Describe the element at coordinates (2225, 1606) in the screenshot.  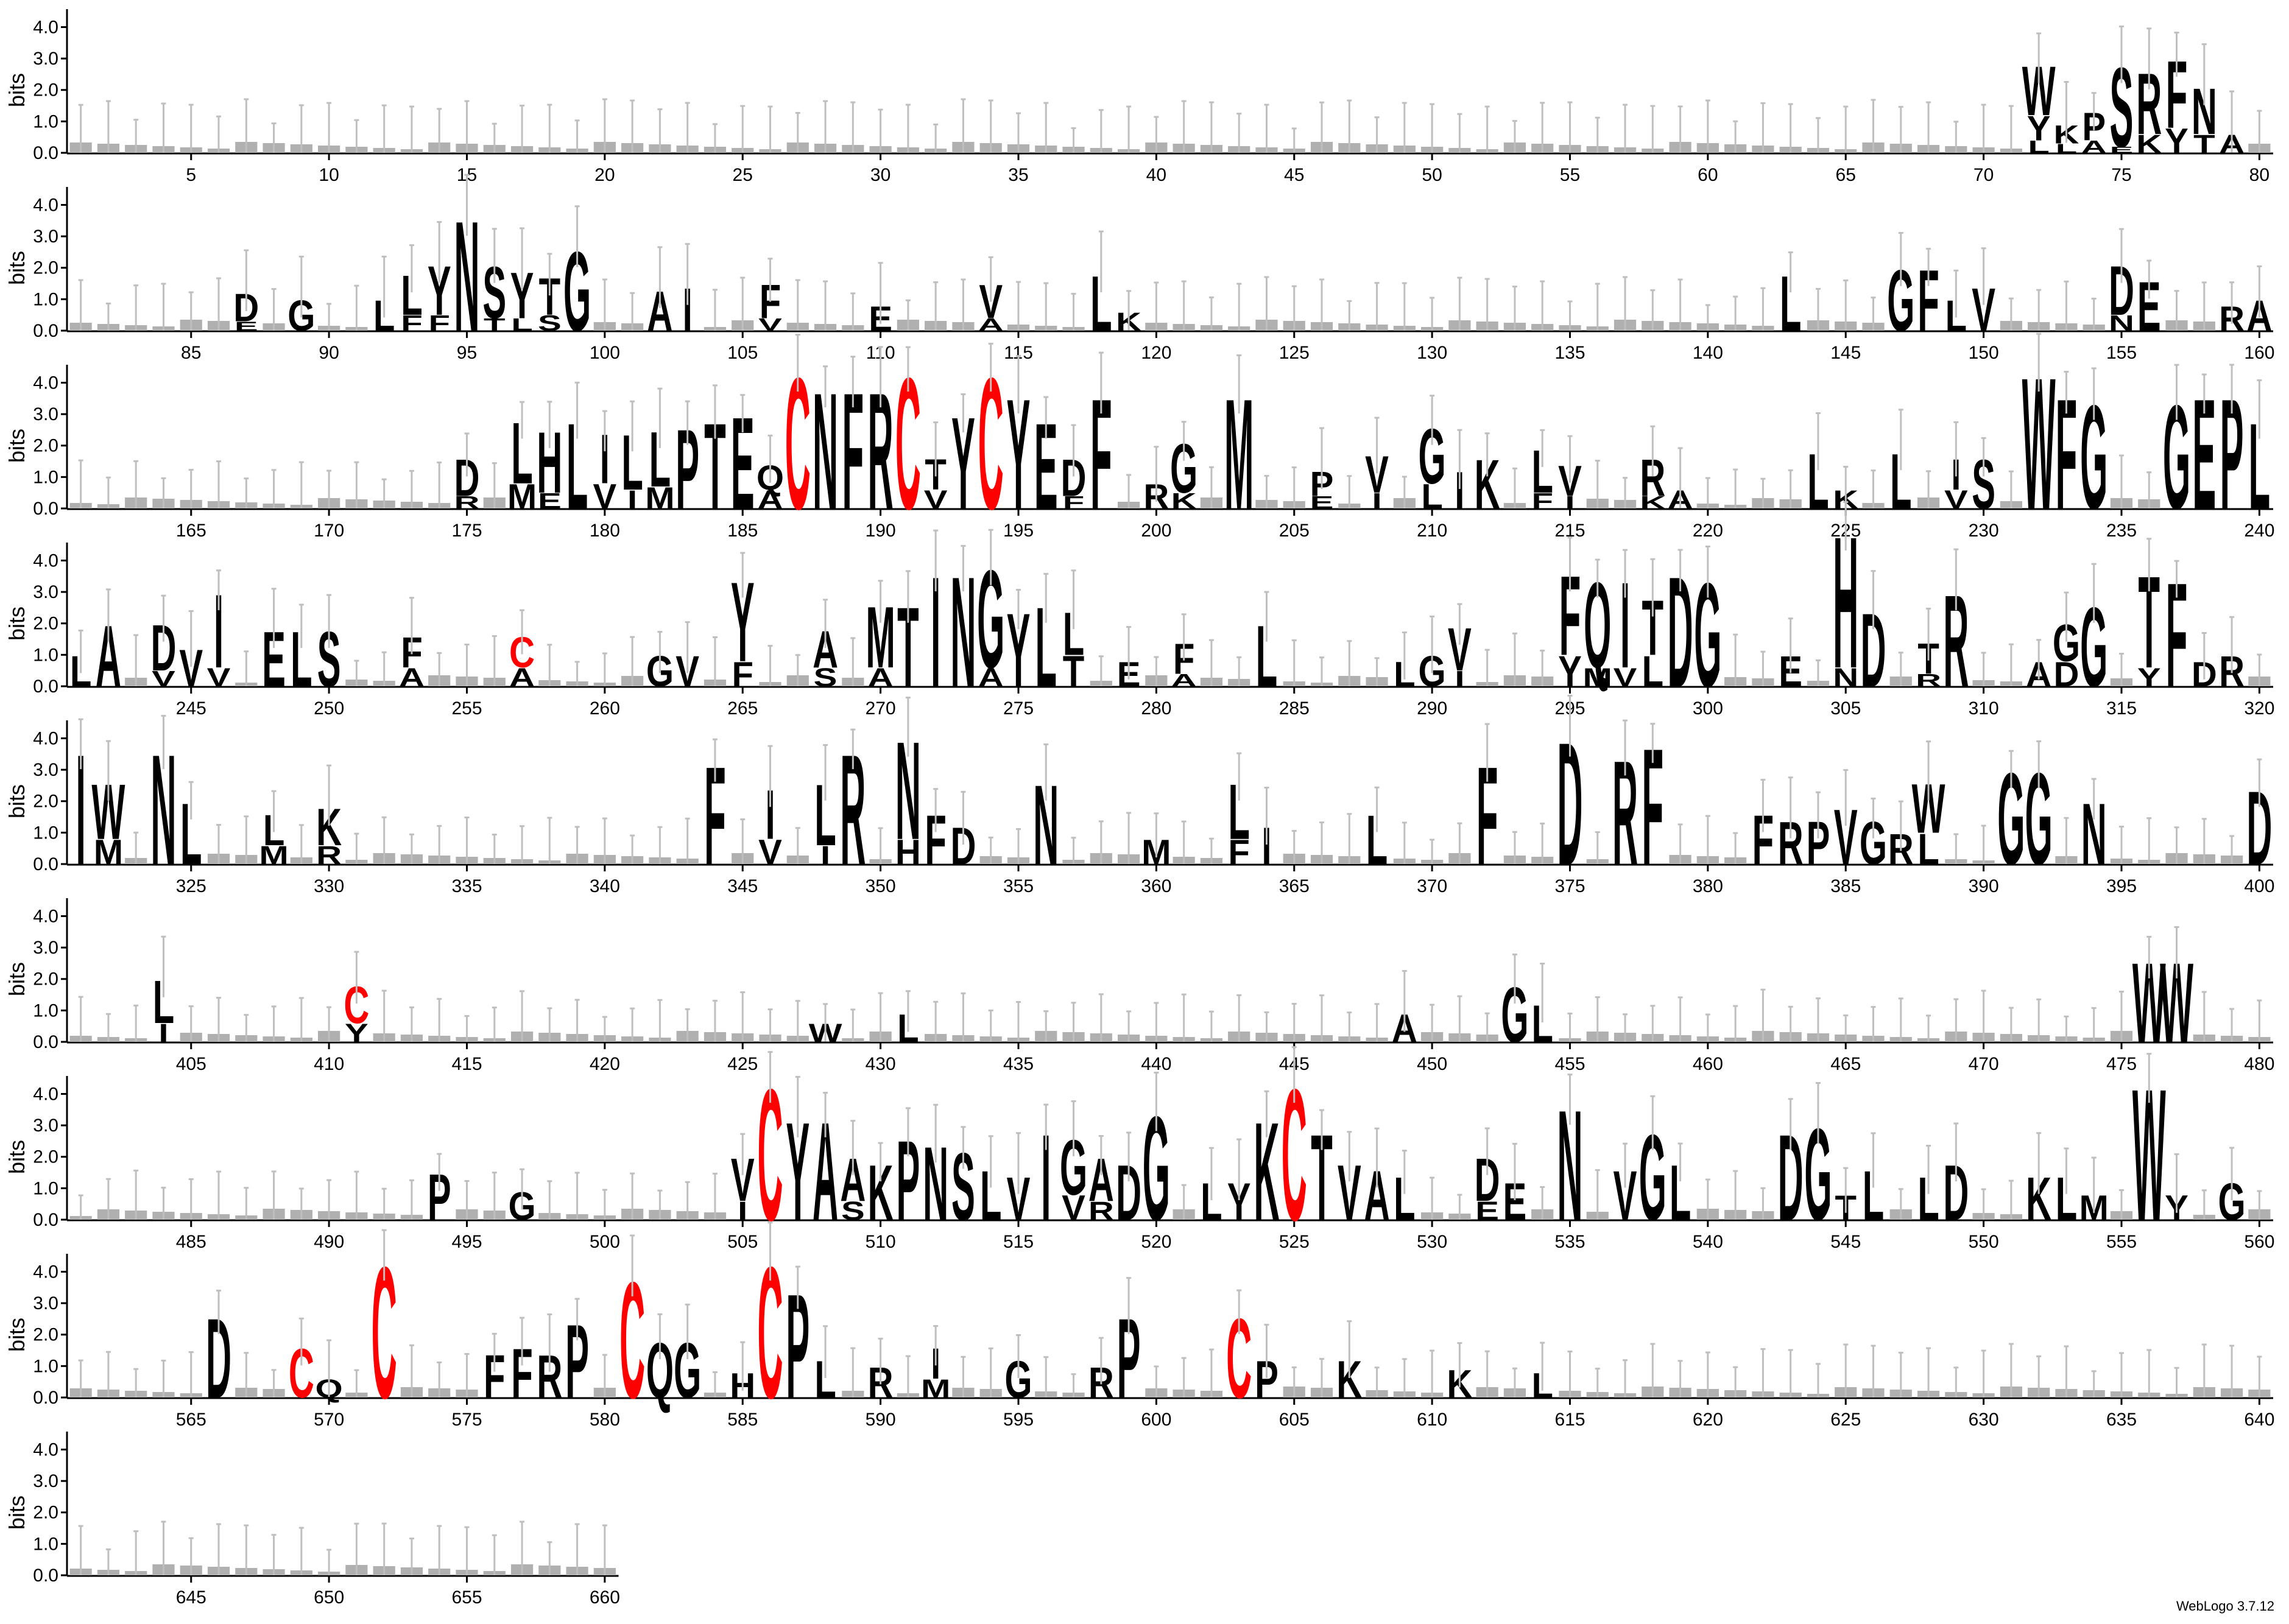
I see `weblogo-credit: WebLogo 3.7.12` at that location.